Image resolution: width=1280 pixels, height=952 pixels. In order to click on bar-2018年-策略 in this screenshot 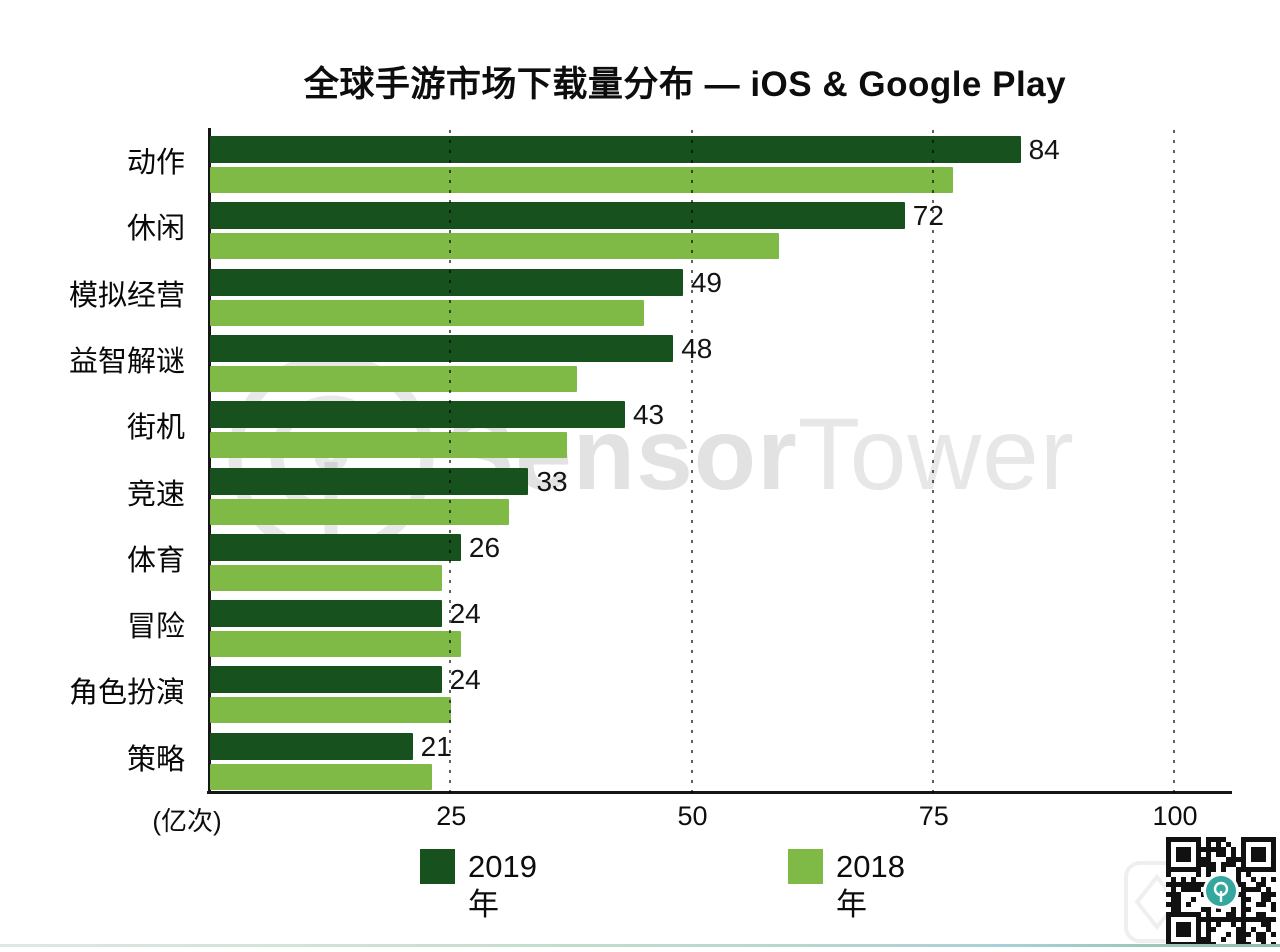, I will do `click(321, 776)`.